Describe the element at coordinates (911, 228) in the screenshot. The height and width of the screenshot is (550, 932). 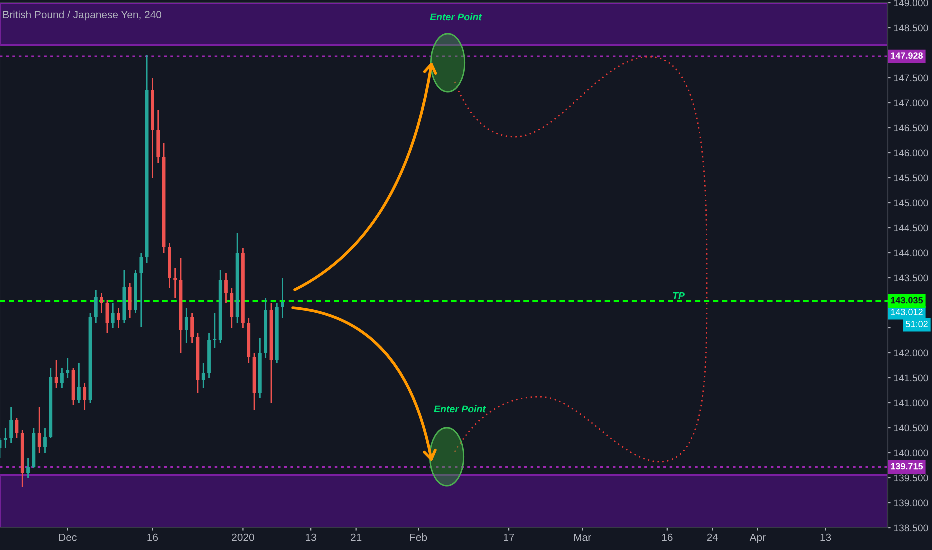
I see `y-tick-label: 144.500` at that location.